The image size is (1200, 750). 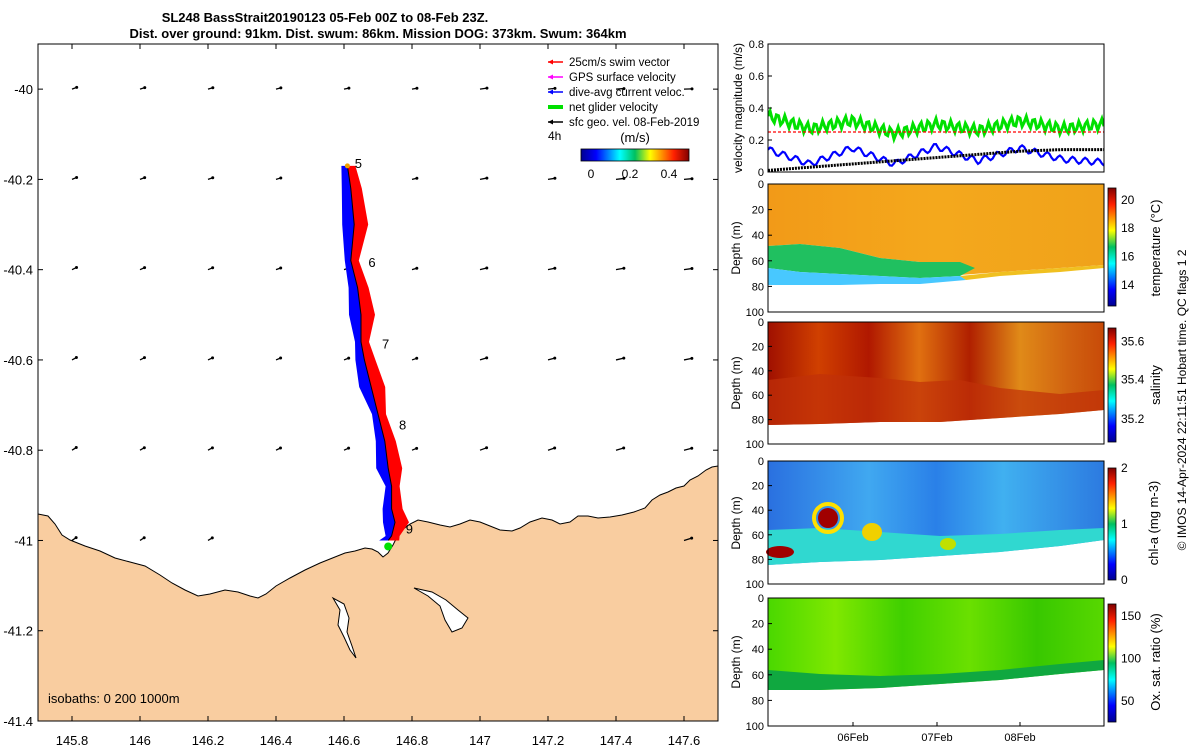 I want to click on temperature-upper-layer, so click(x=936, y=229).